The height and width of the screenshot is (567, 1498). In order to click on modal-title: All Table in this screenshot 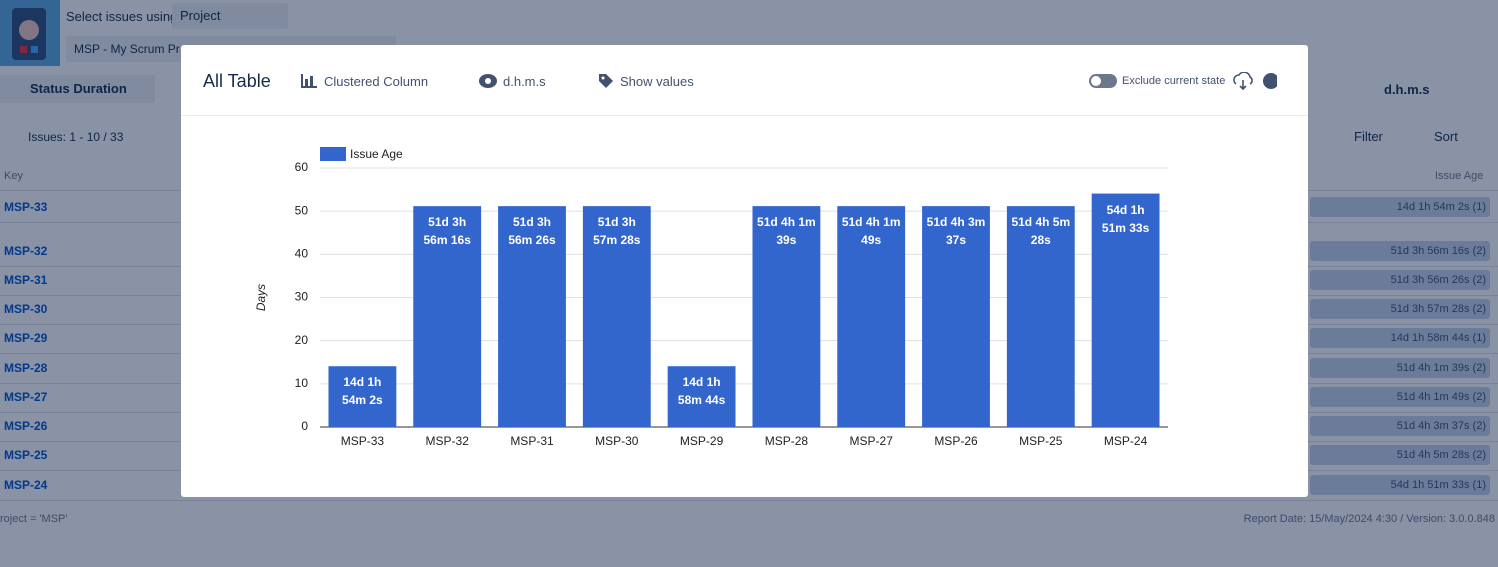, I will do `click(237, 81)`.